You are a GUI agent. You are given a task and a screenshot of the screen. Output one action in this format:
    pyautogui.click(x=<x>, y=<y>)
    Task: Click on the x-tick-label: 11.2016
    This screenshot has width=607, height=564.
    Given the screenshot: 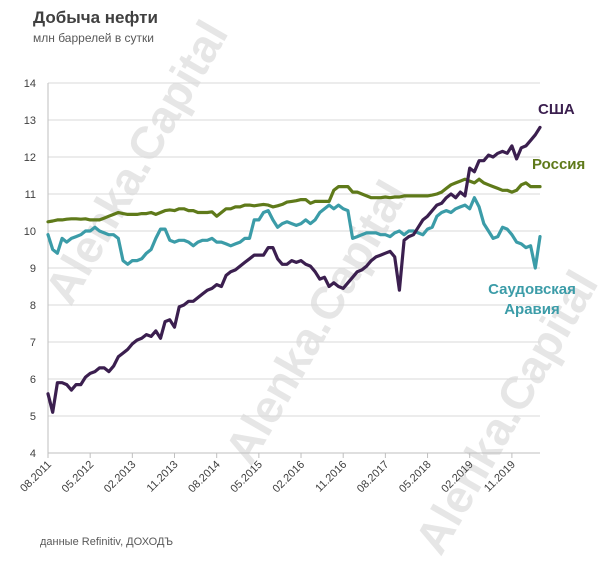 What is the action you would take?
    pyautogui.click(x=331, y=477)
    